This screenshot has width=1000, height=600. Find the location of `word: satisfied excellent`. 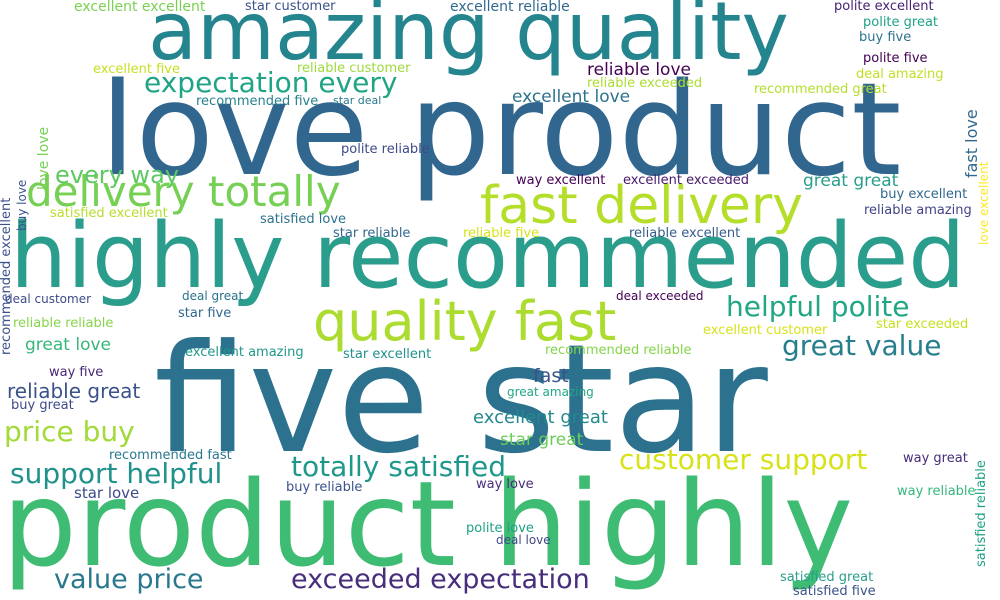

word: satisfied excellent is located at coordinates (109, 213).